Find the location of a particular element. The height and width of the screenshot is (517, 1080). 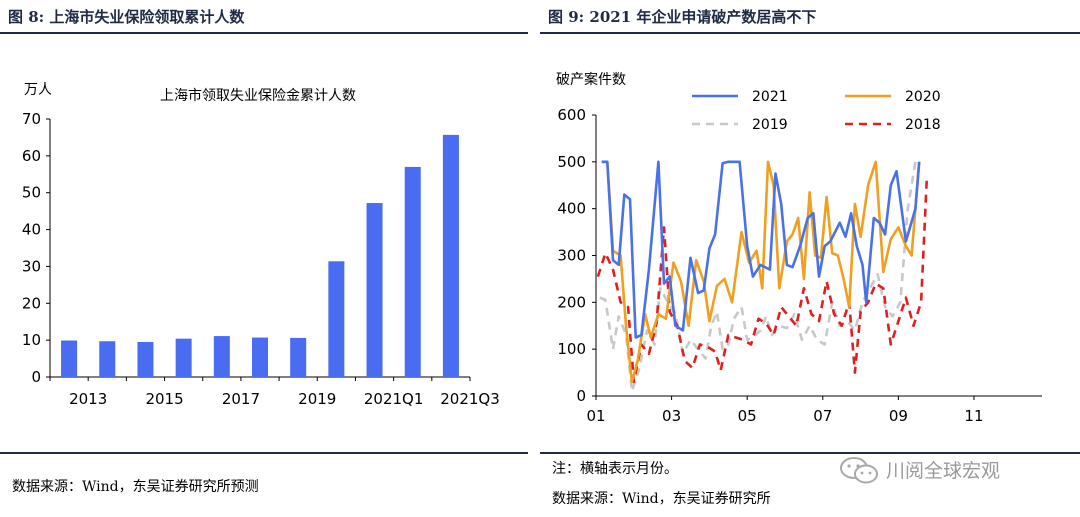

x-tick-label: 01 is located at coordinates (595, 416).